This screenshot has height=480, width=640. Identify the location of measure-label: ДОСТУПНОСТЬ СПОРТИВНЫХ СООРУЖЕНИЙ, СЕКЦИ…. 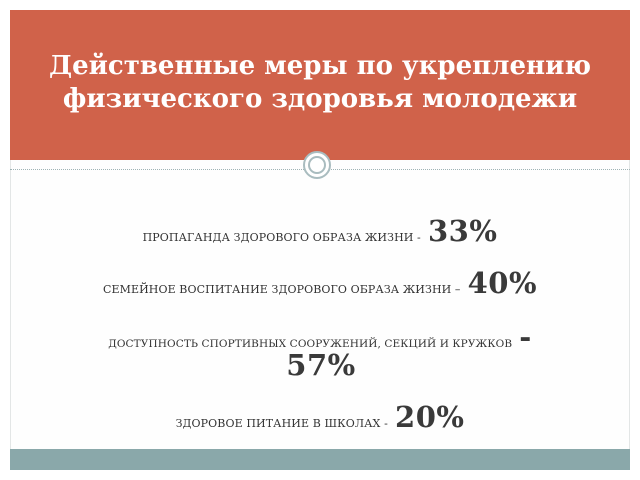
(310, 344).